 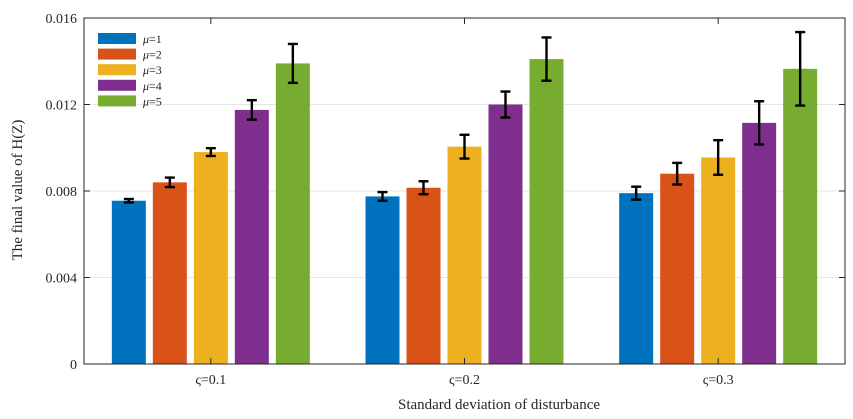 I want to click on y-tick-label: 0.016, so click(x=62, y=19).